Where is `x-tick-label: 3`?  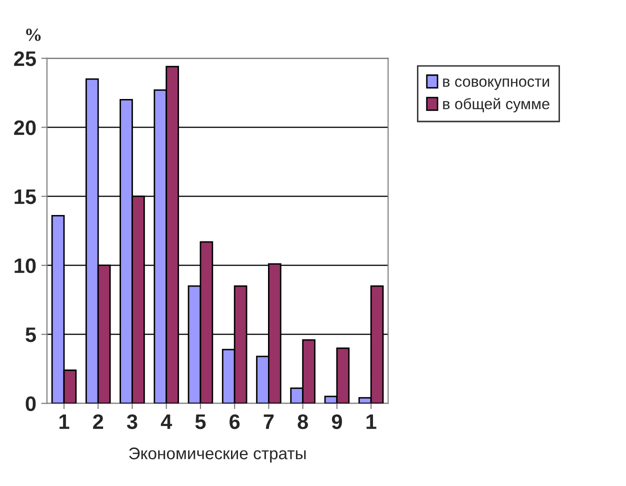
x-tick-label: 3 is located at coordinates (132, 422).